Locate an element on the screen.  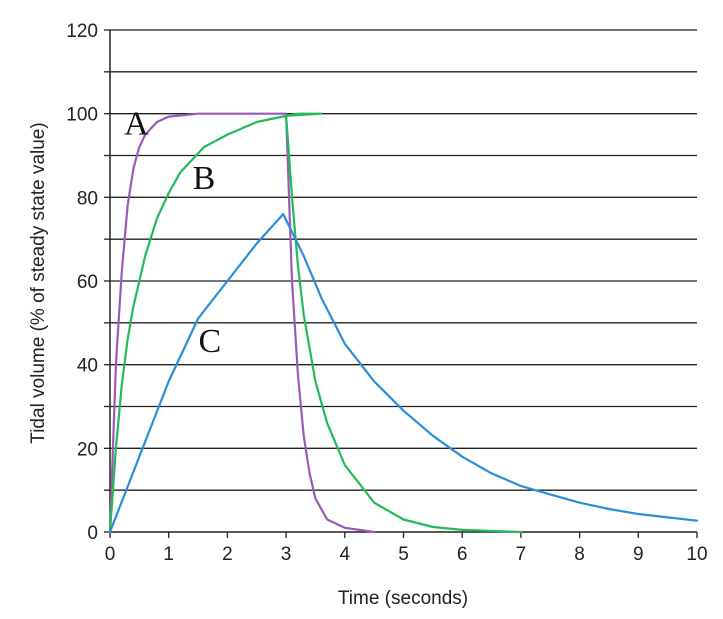
x-axis-label: Time (seconds) is located at coordinates (403, 598).